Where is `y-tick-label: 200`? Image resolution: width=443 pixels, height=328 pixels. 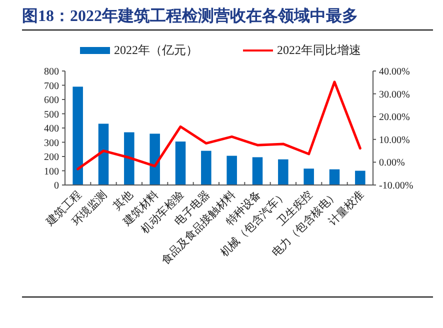 y-tick-label: 200 is located at coordinates (51, 157).